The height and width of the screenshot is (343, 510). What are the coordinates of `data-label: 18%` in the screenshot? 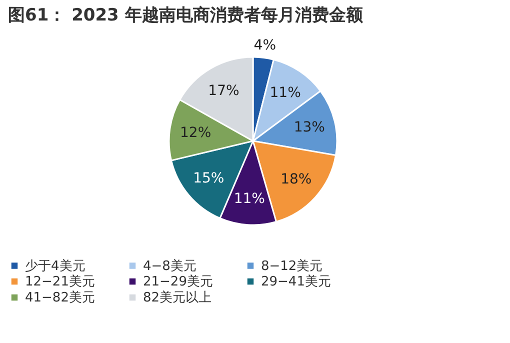 It's located at (296, 180).